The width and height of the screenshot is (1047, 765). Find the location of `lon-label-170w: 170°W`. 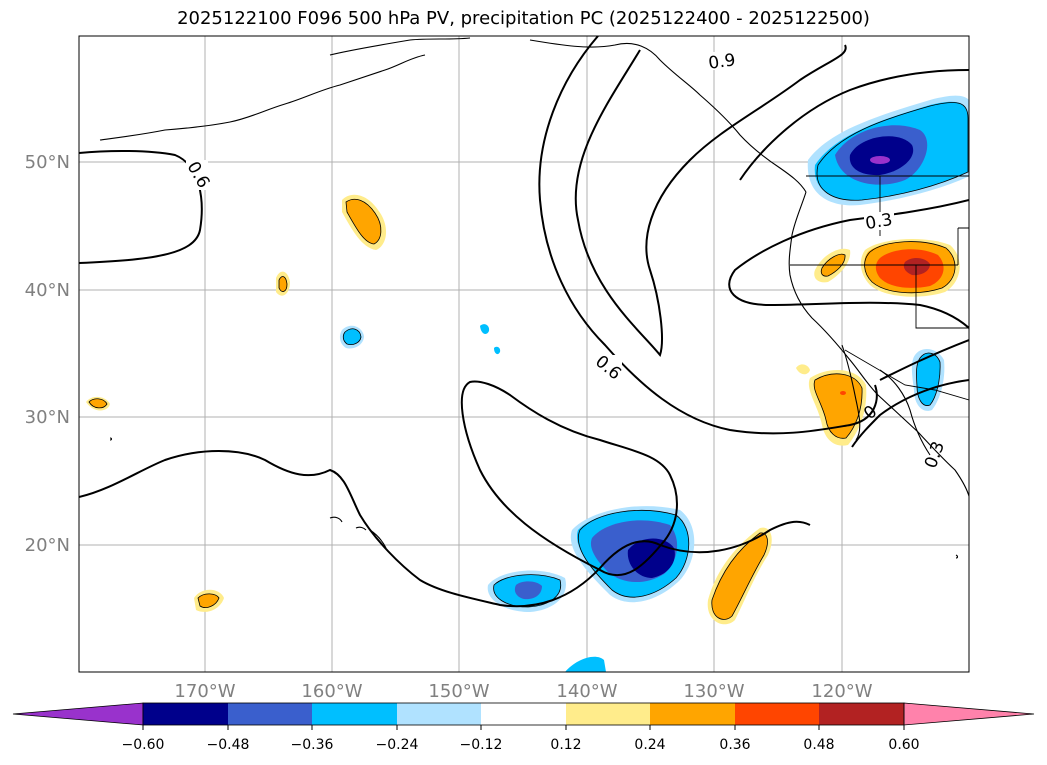

lon-label-170w: 170°W is located at coordinates (204, 691).